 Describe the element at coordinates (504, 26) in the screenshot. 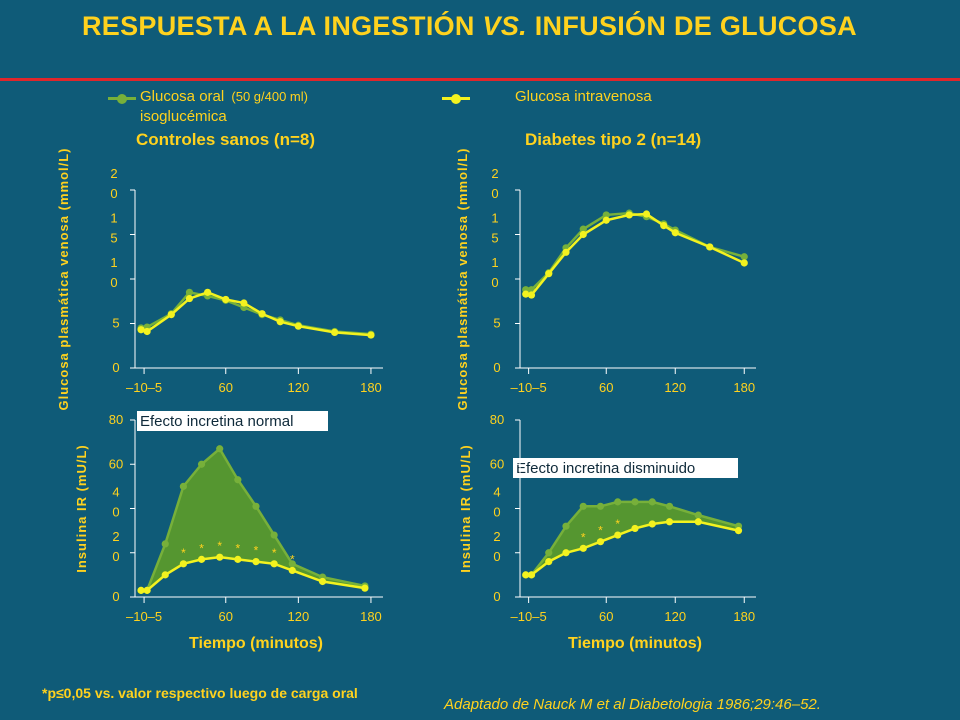

I see `title-vs: VS.` at that location.